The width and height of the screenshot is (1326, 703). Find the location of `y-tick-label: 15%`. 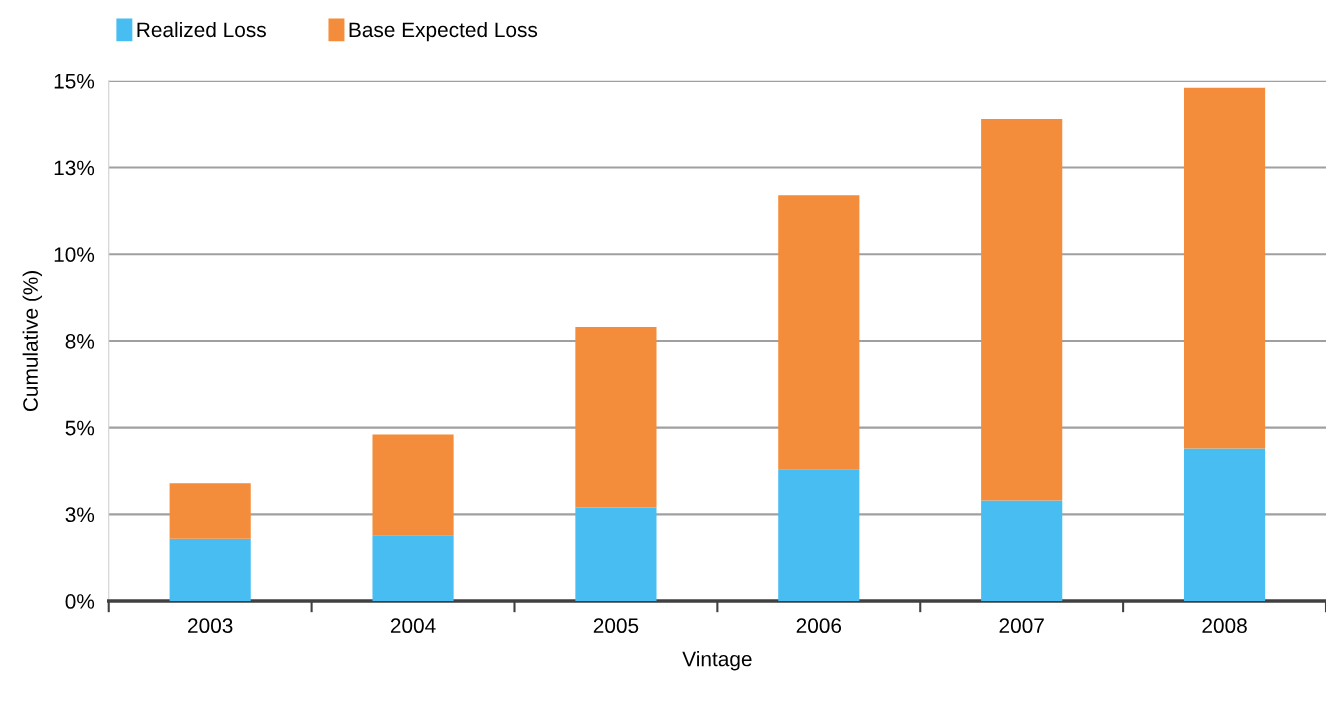

y-tick-label: 15% is located at coordinates (74, 81).